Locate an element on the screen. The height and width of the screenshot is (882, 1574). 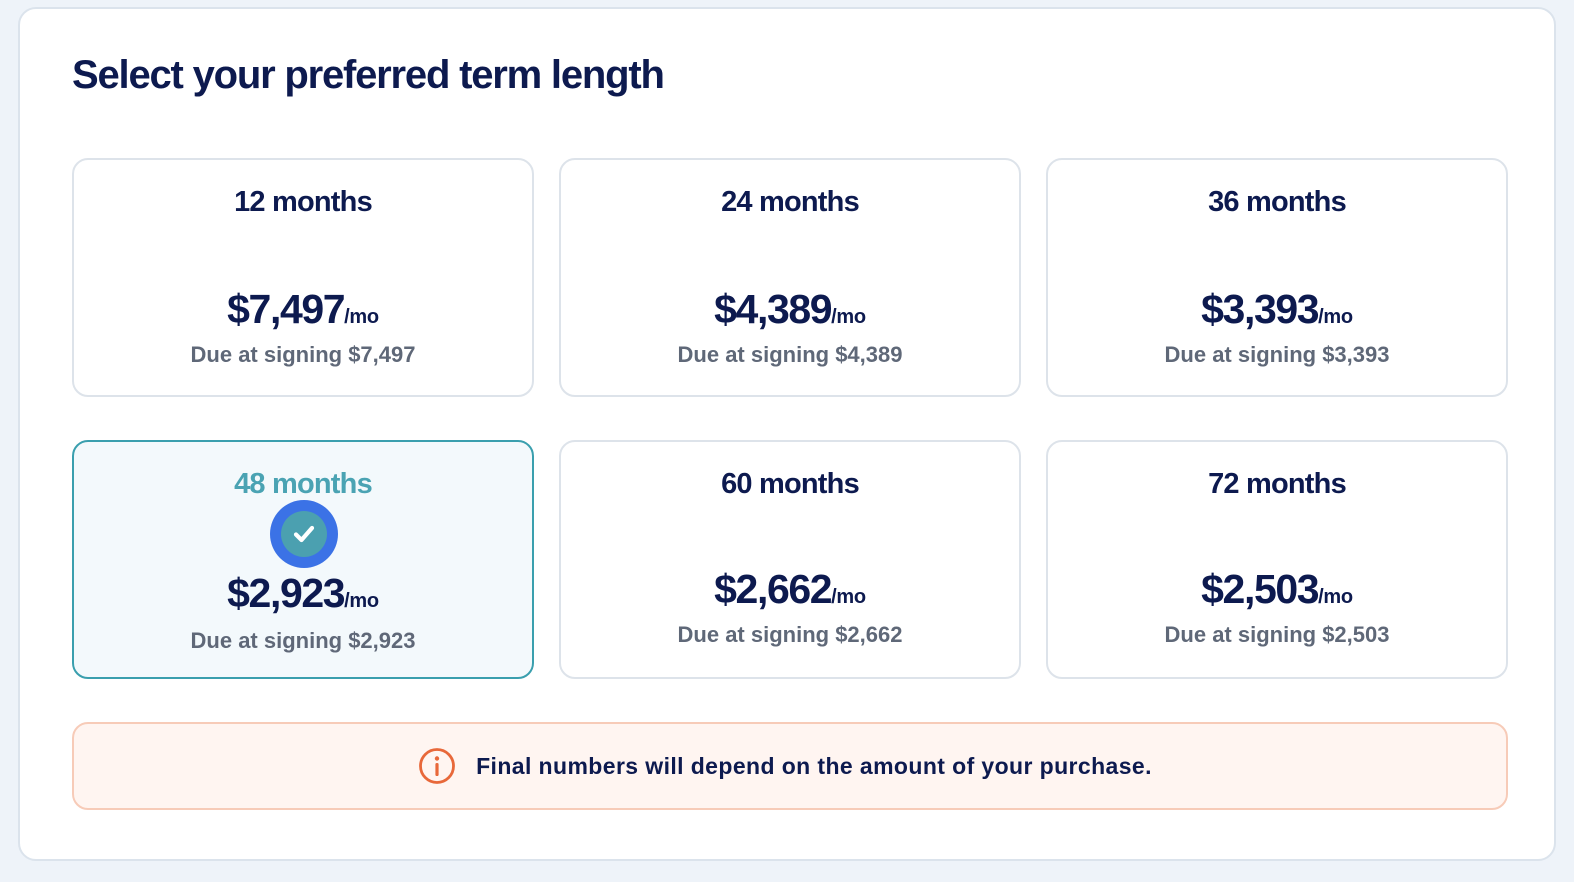
due-at-signing: Due at signing $7,497 is located at coordinates (303, 354).